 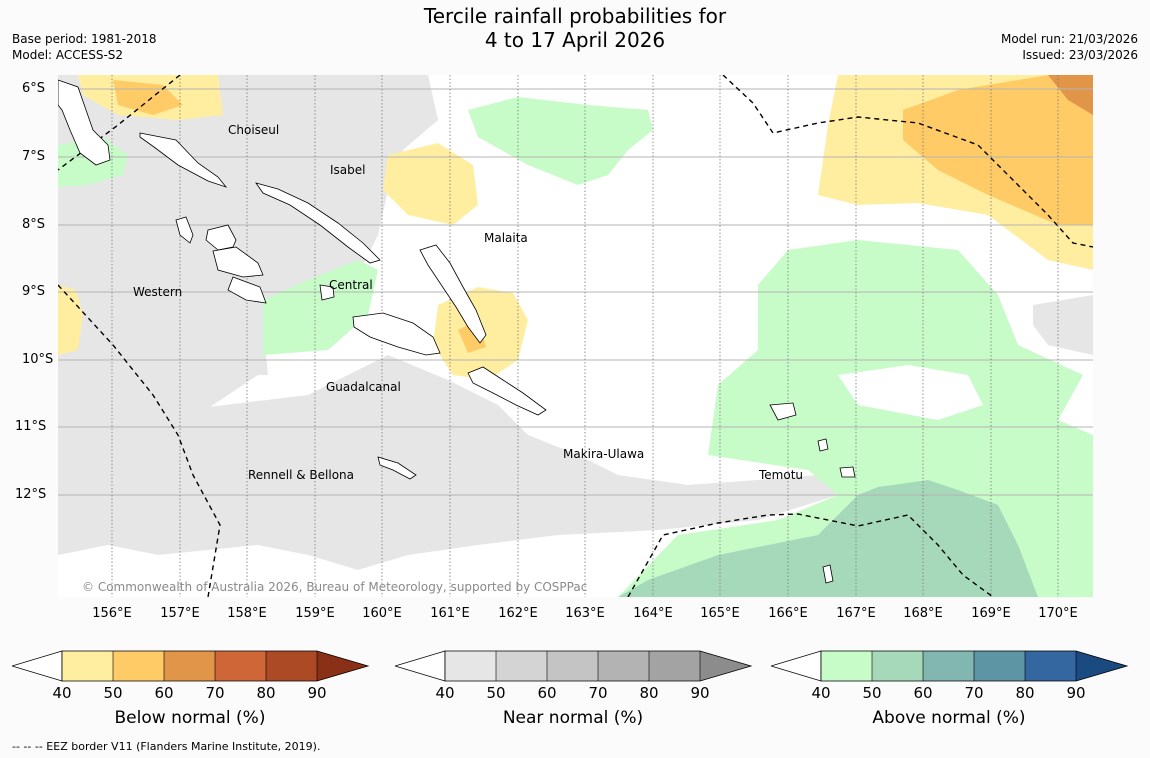 What do you see at coordinates (254, 130) in the screenshot?
I see `place-label-choiseul: Choiseul` at bounding box center [254, 130].